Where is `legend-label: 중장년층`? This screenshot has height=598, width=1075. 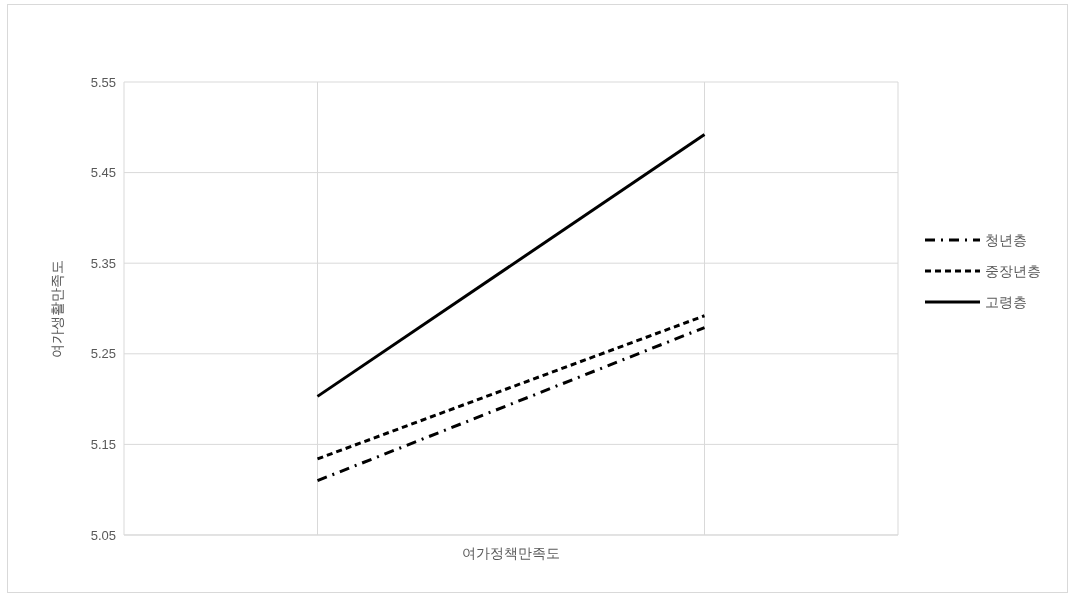 legend-label: 중장년층 is located at coordinates (1013, 271).